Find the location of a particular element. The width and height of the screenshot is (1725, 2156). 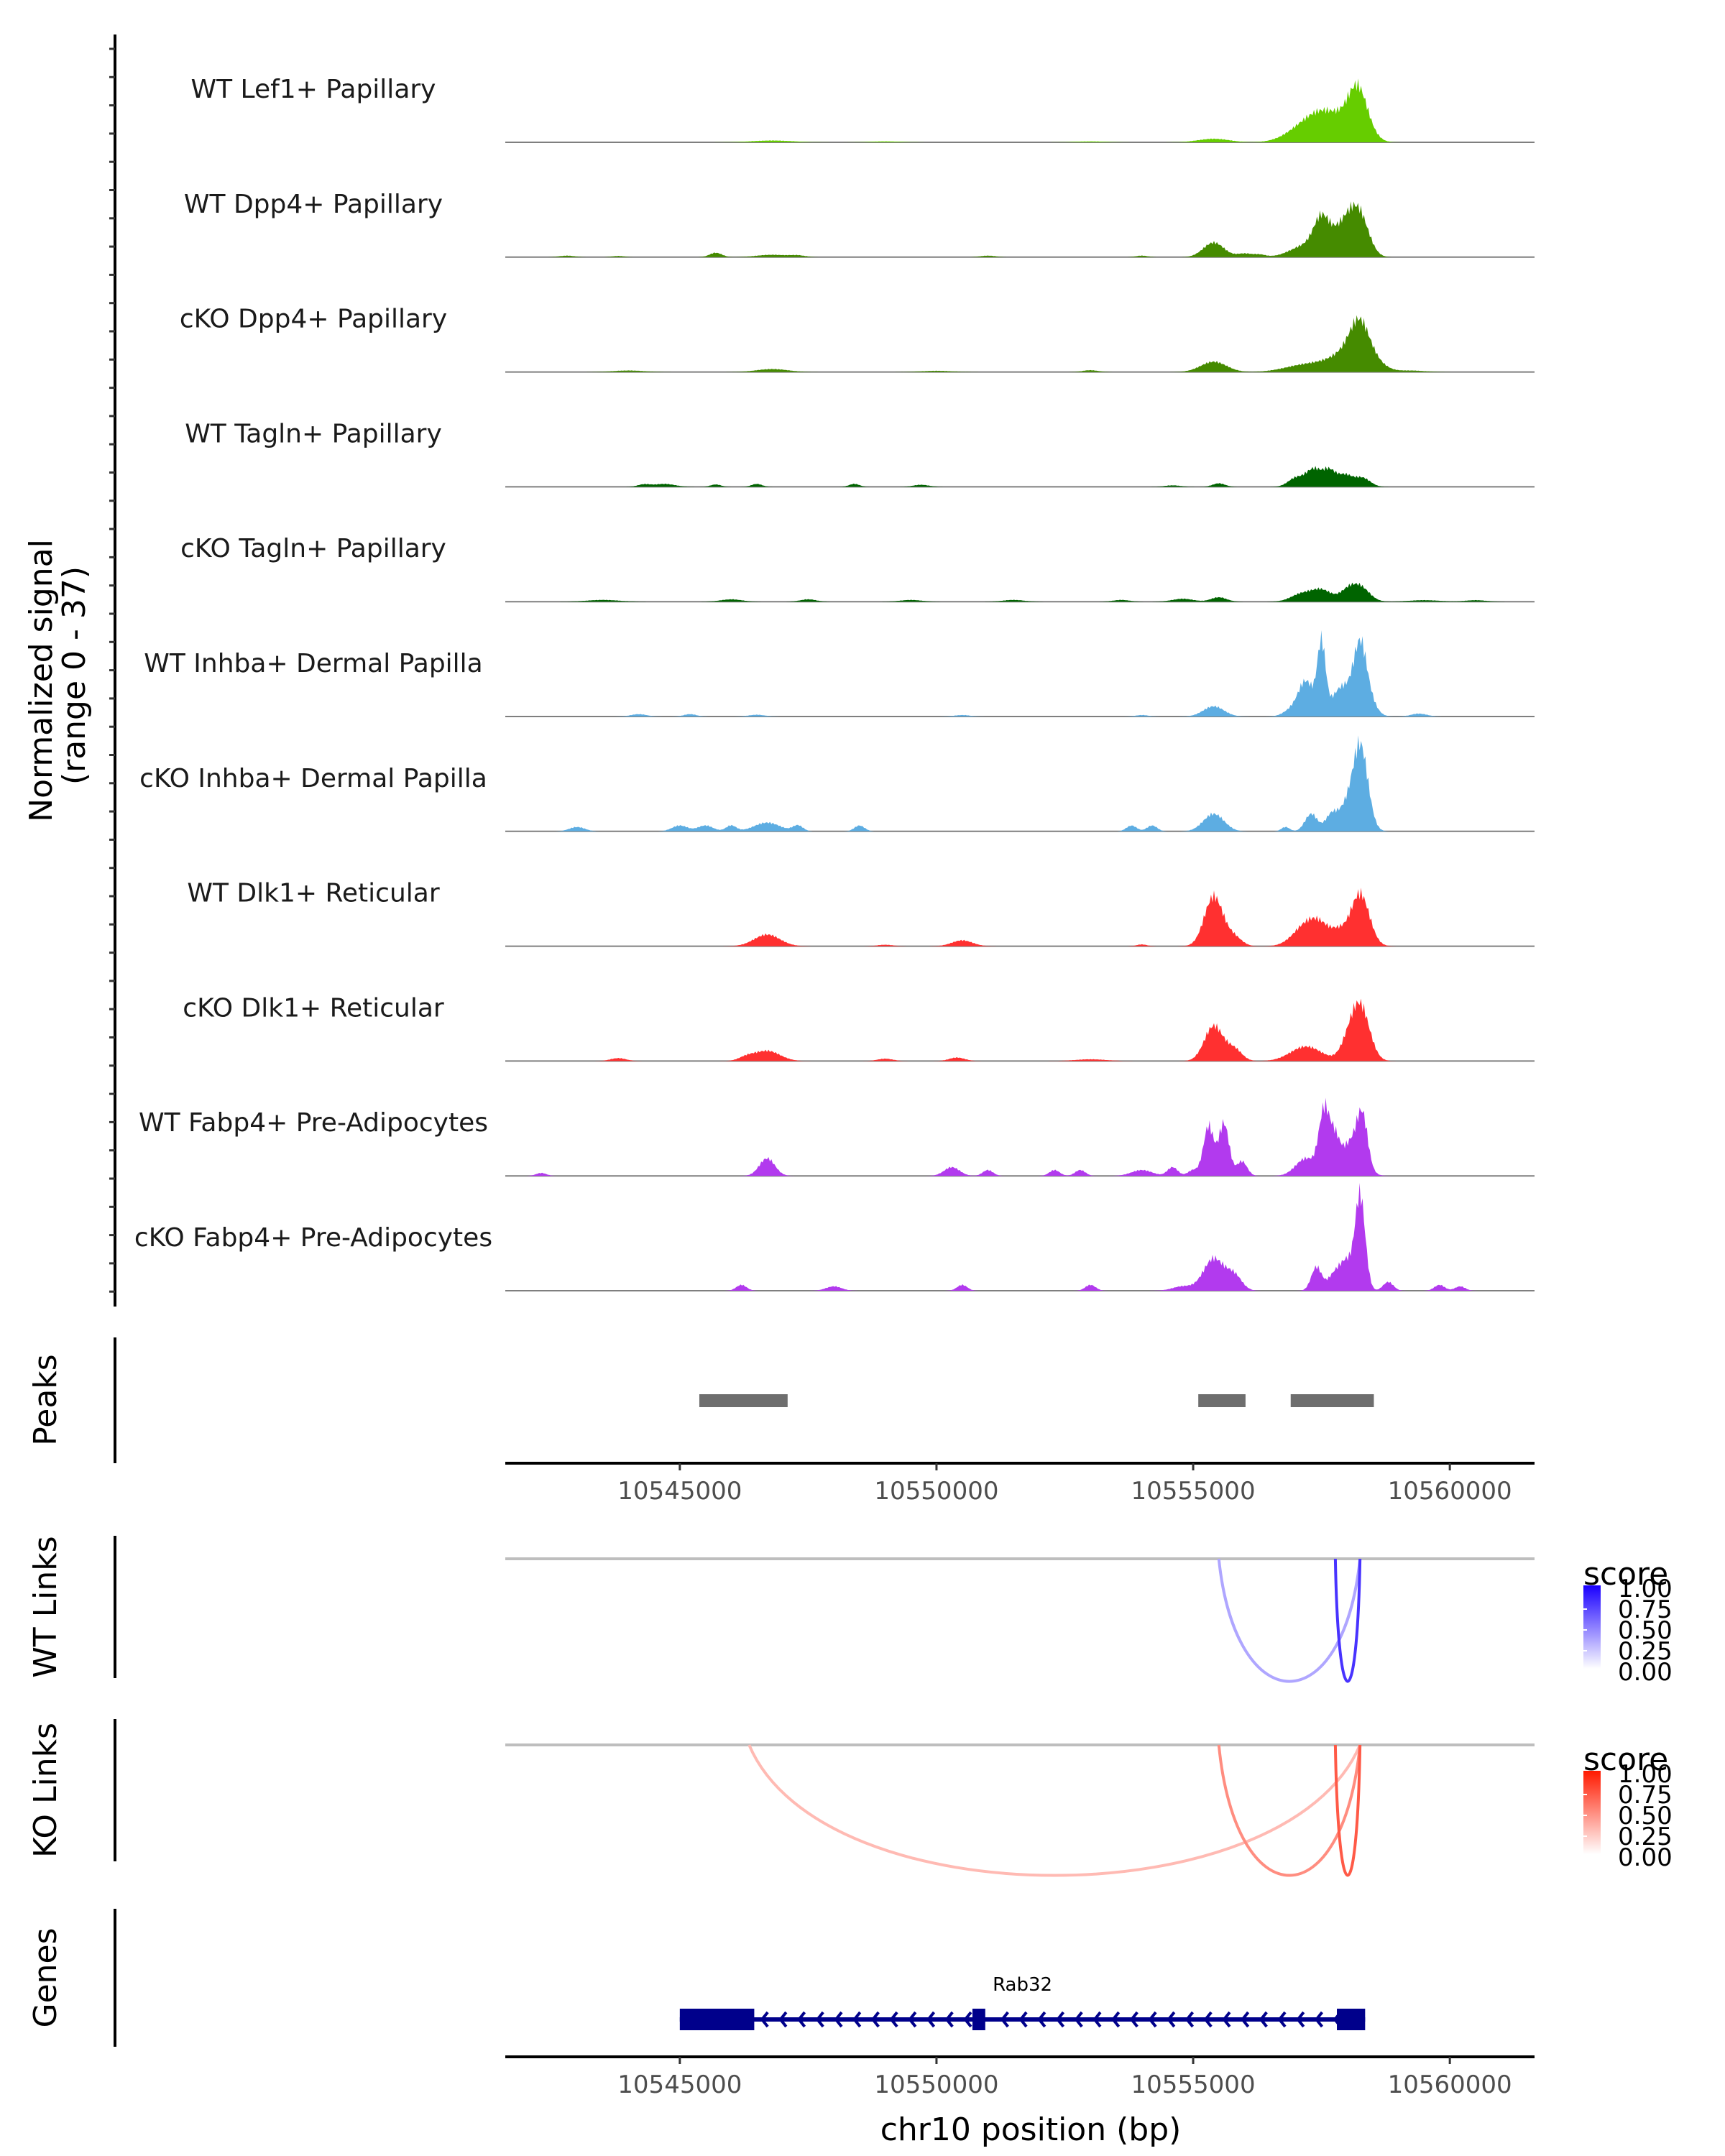

track-label: cKO Tagln+ Papillary is located at coordinates (313, 548).